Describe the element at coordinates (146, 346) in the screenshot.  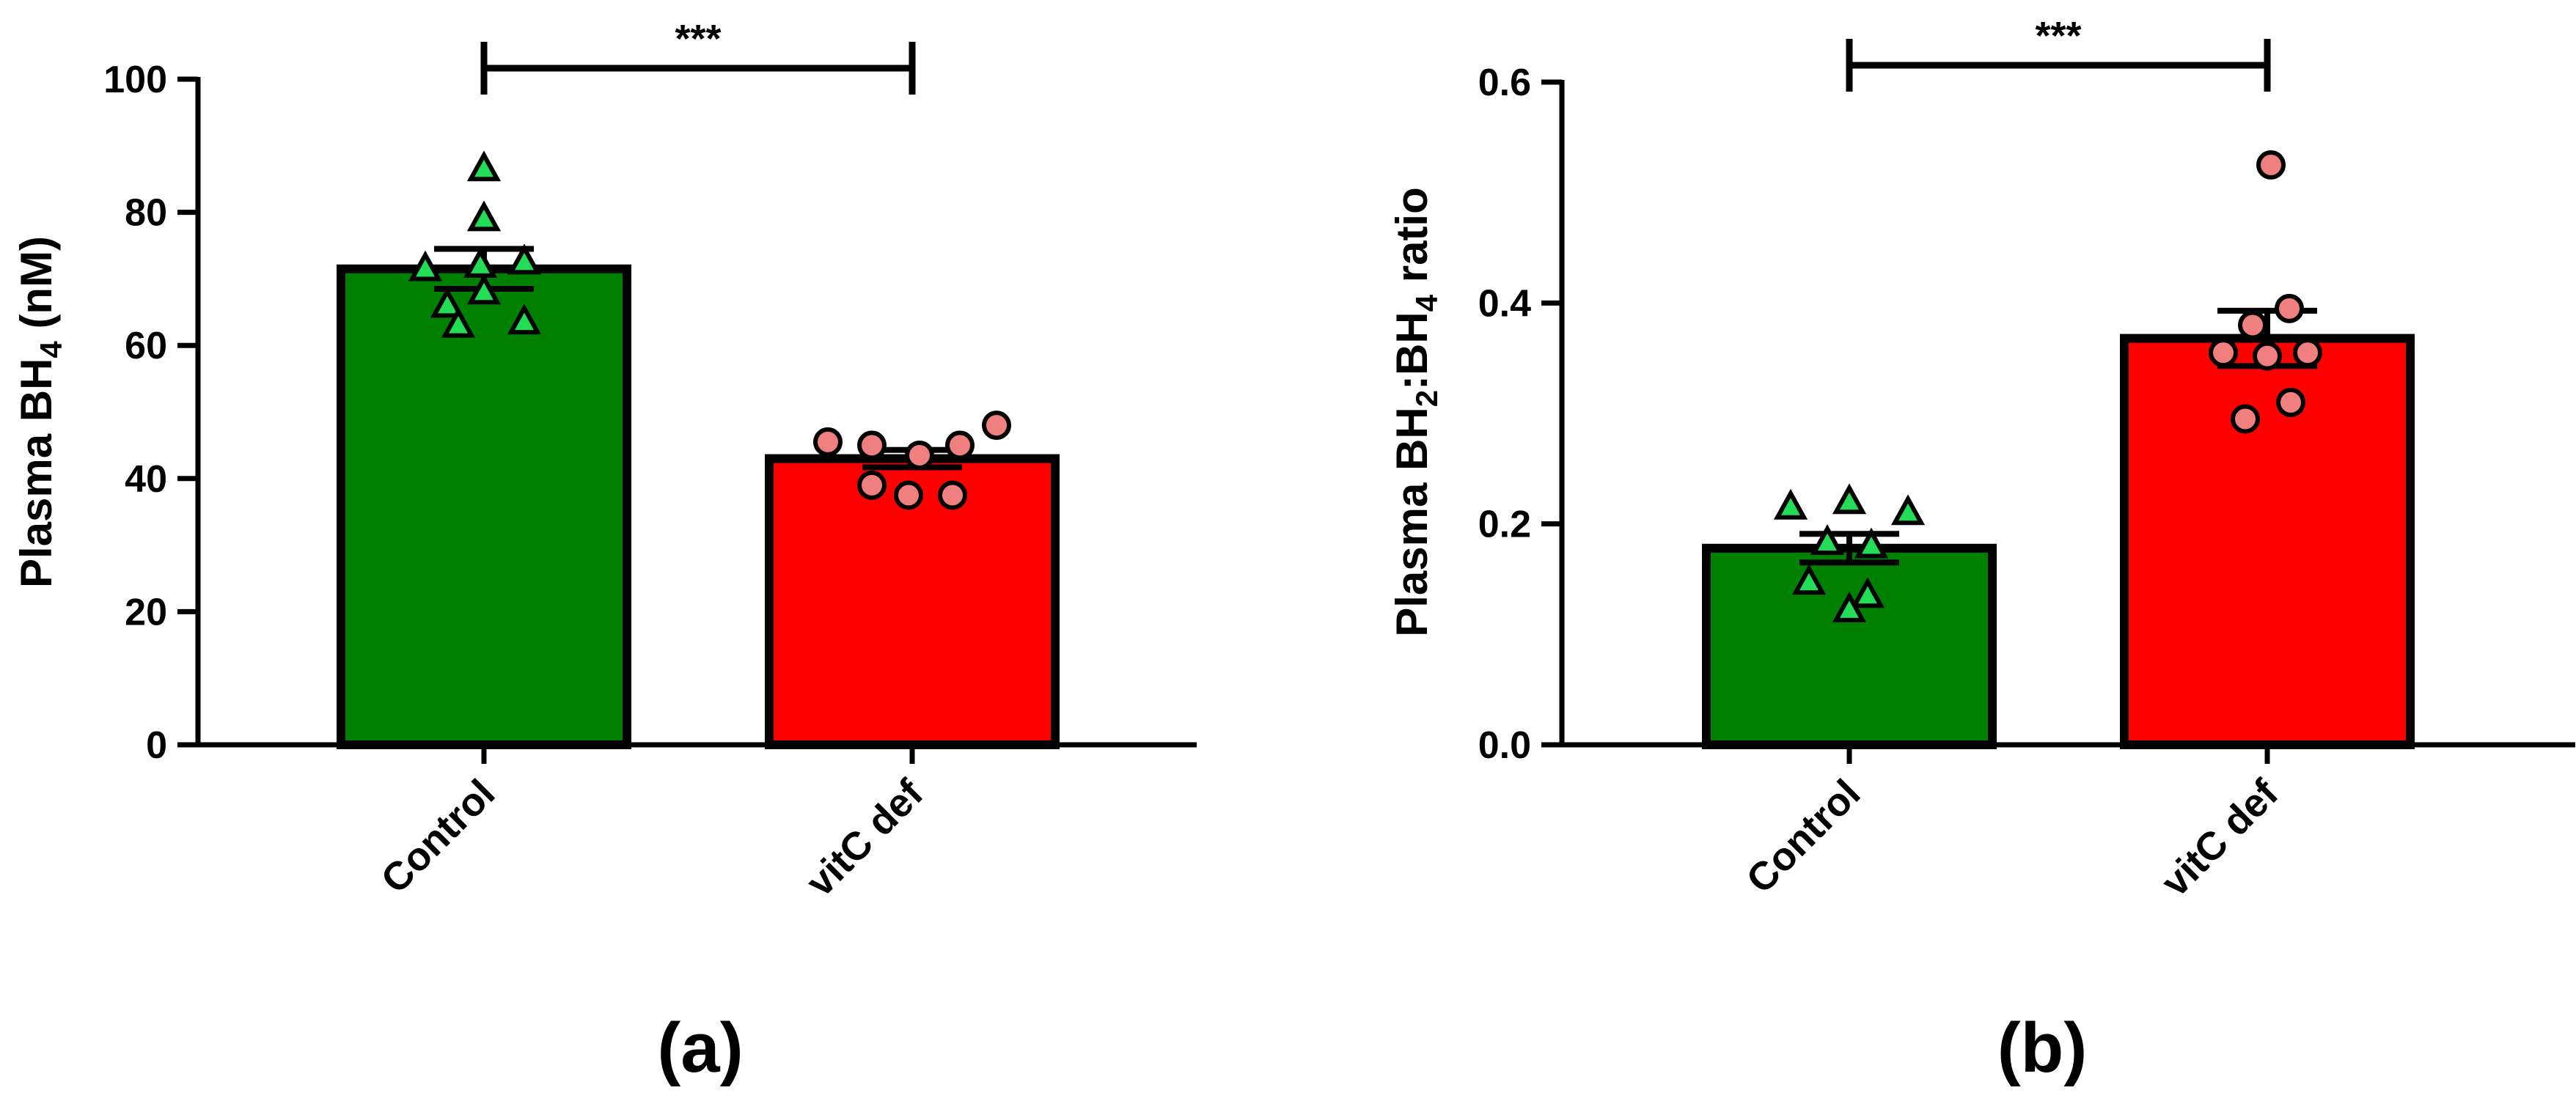
I see `y-tick-label: 60` at that location.